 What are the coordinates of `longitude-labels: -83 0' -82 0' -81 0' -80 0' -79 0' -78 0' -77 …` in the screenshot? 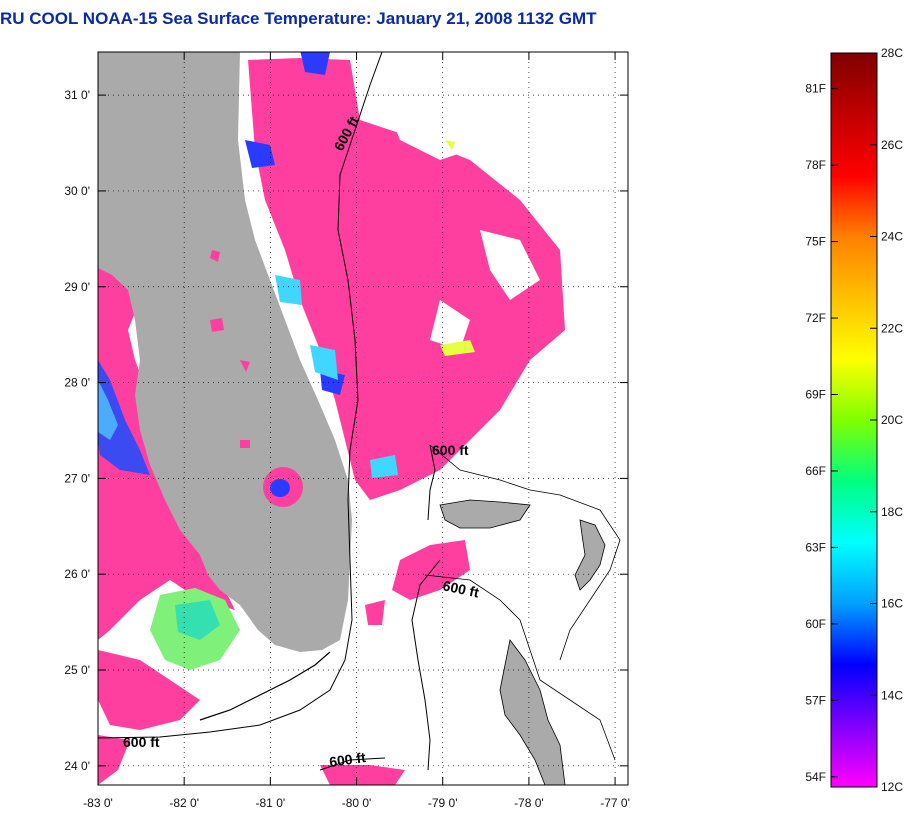 It's located at (356, 803).